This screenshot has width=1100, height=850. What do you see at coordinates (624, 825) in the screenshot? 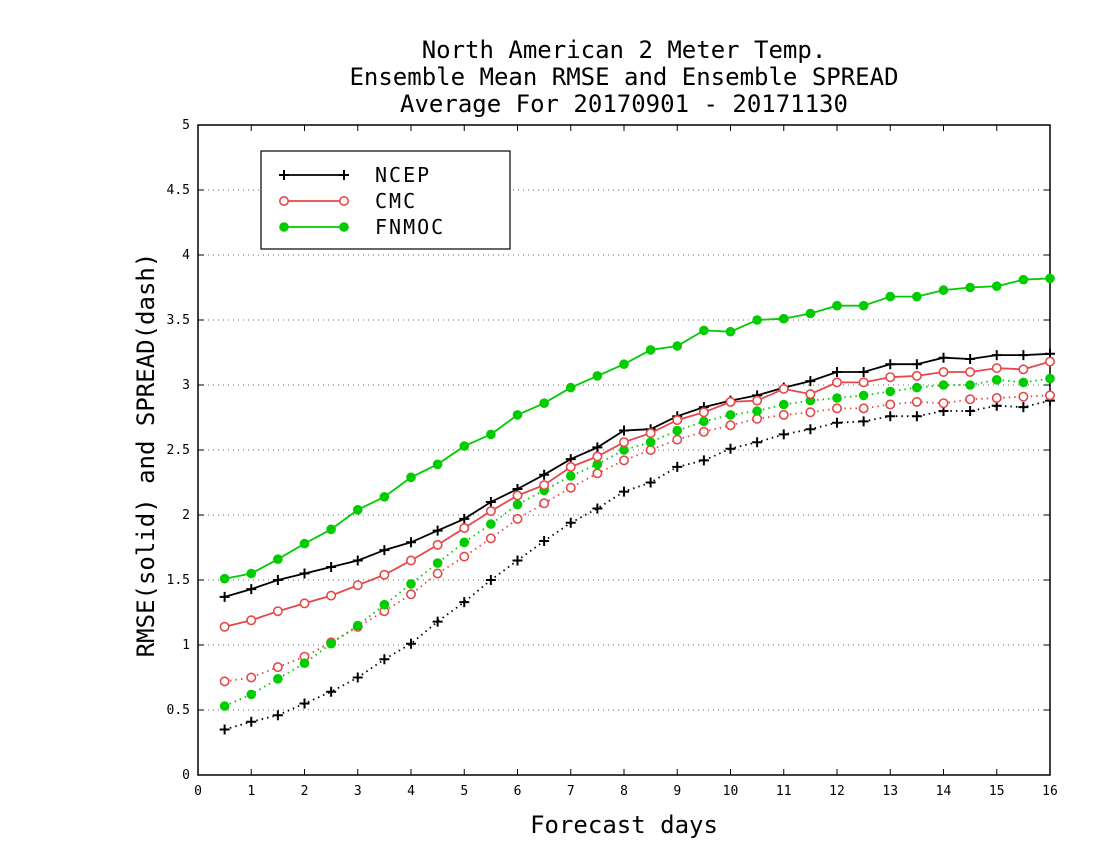
I see `x-axis-label: Forecast days` at bounding box center [624, 825].